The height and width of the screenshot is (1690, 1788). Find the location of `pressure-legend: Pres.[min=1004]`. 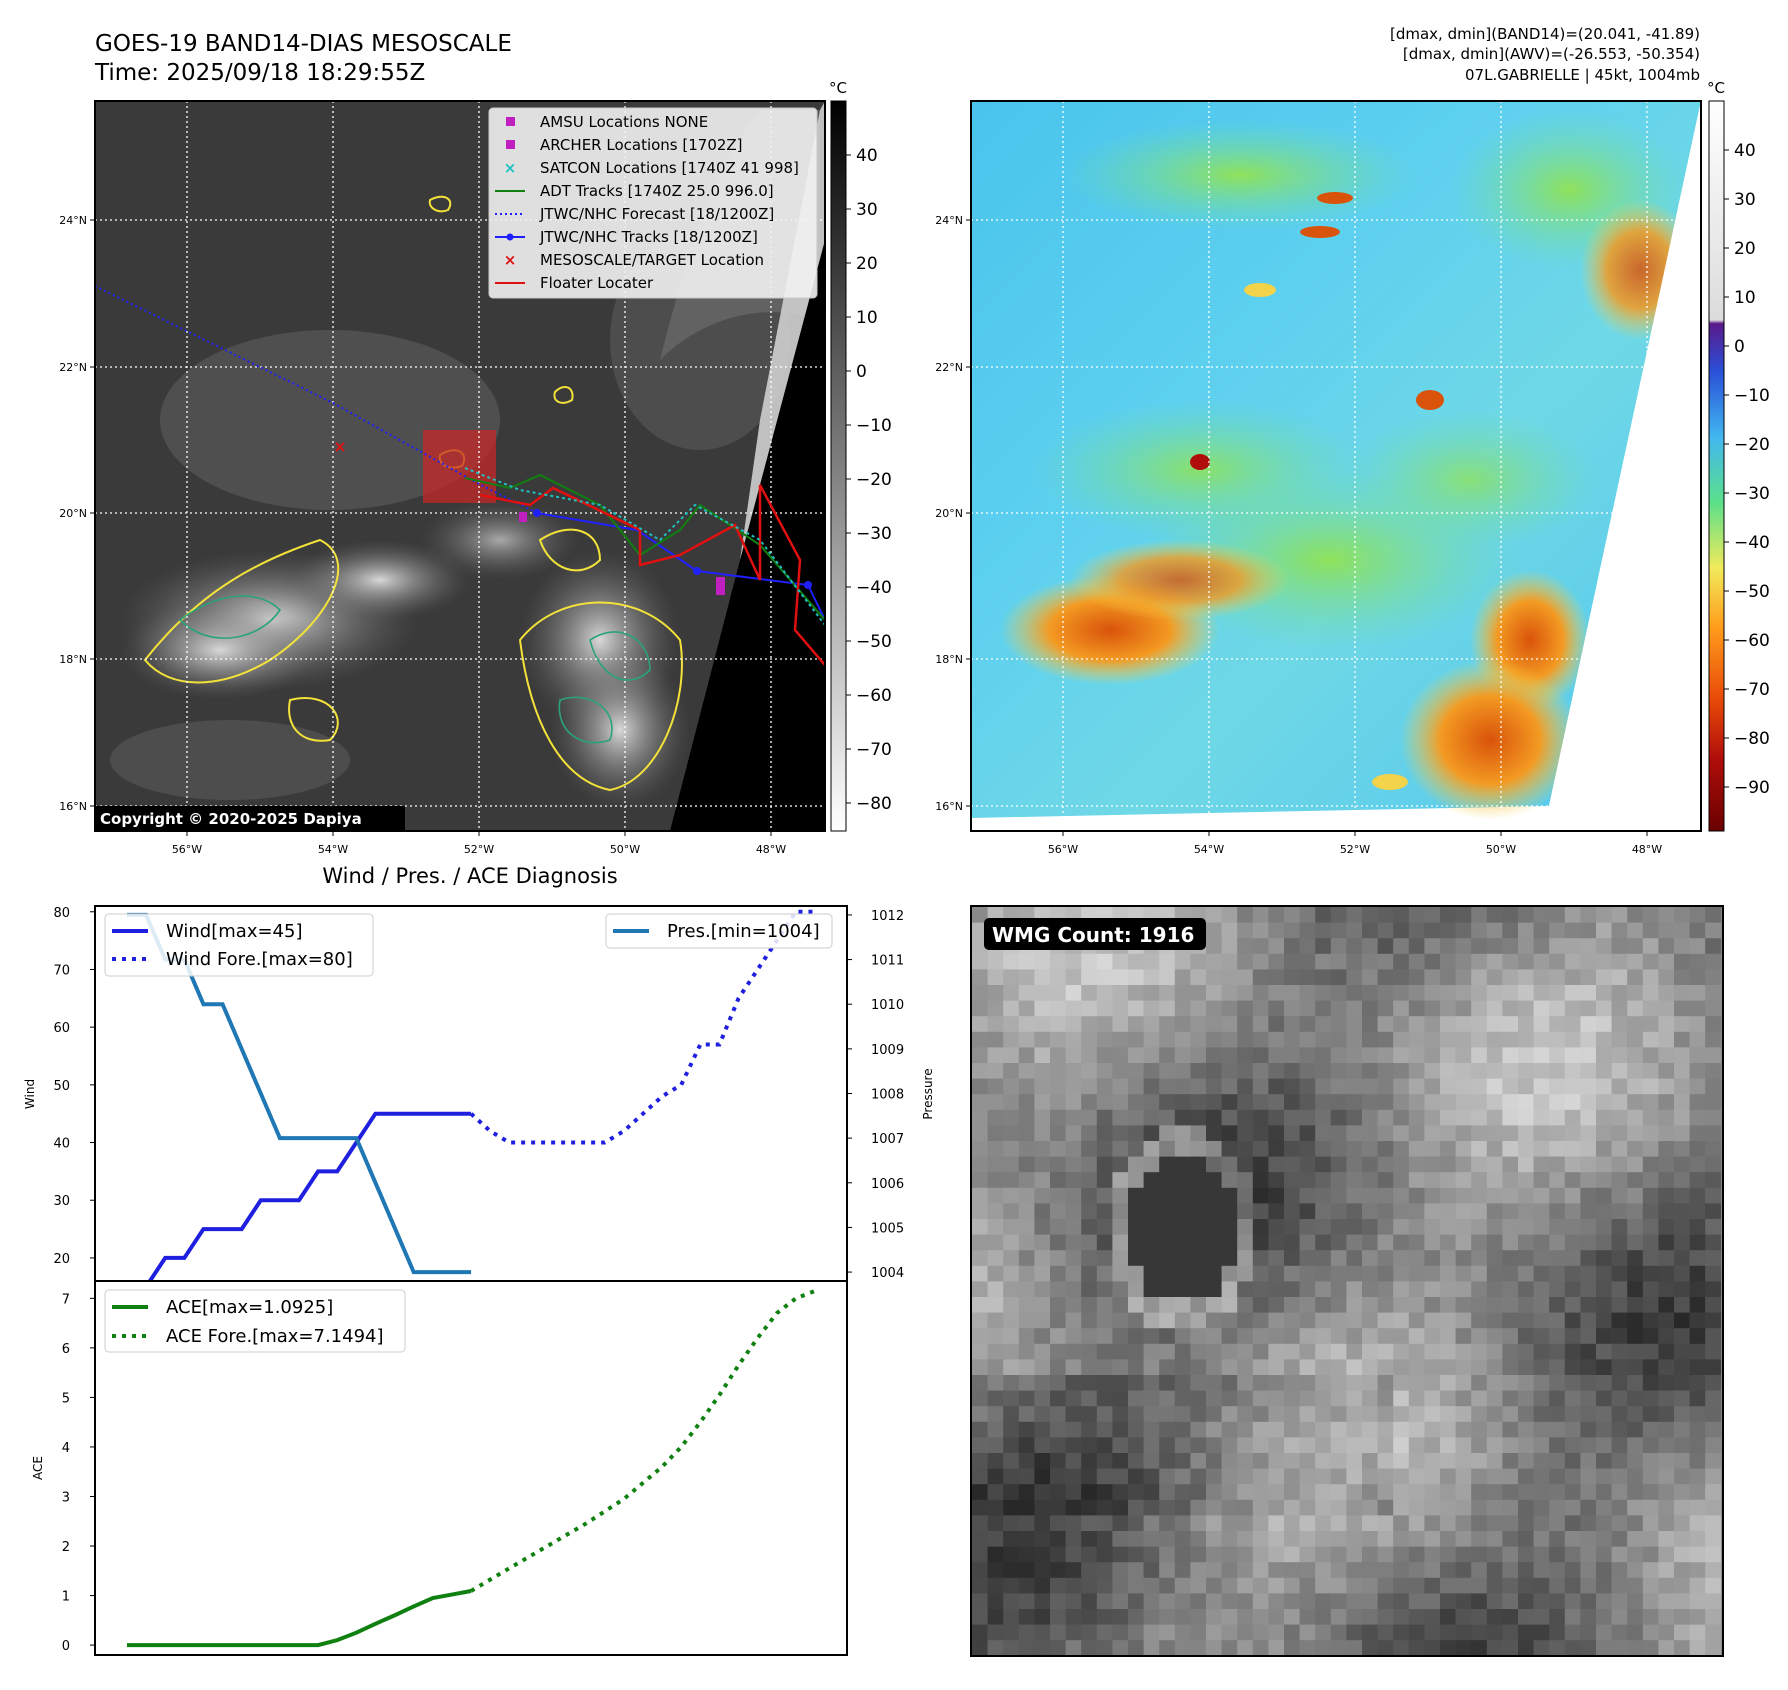

pressure-legend: Pres.[min=1004] is located at coordinates (719, 931).